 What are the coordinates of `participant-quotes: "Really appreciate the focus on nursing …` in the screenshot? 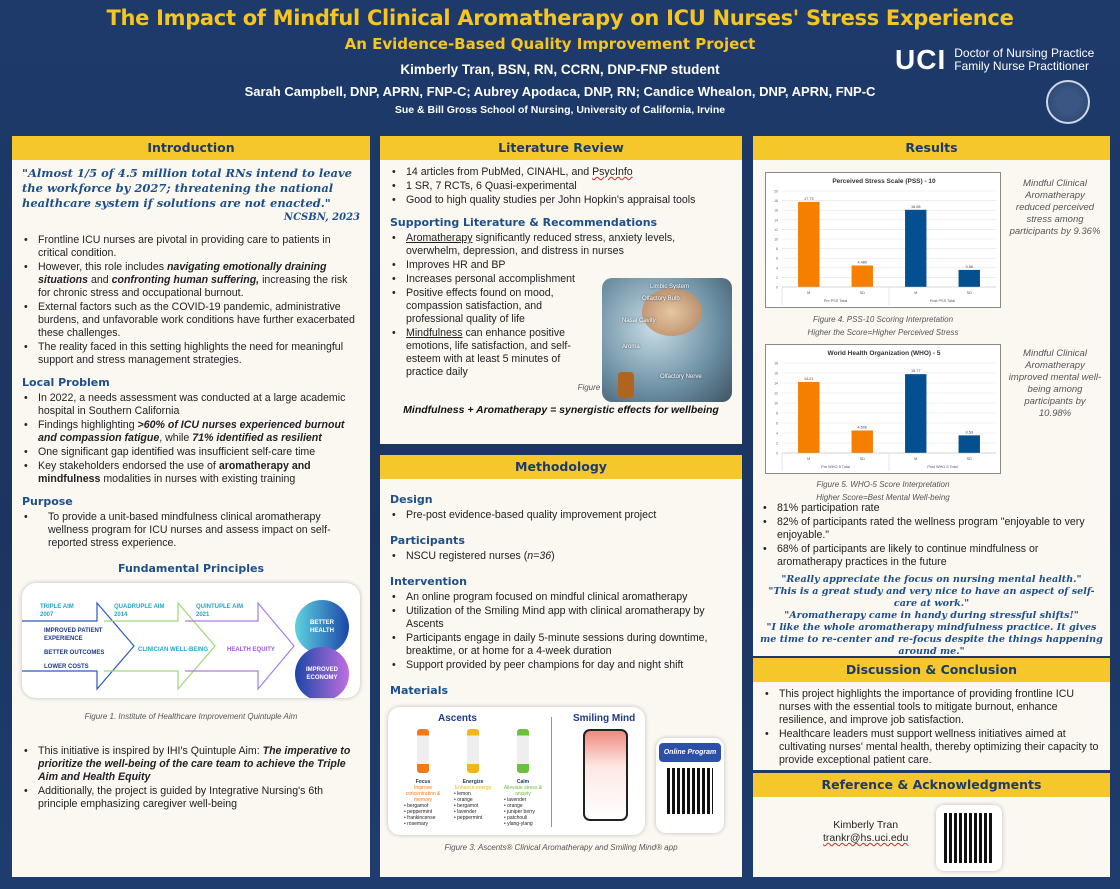 It's located at (931, 615).